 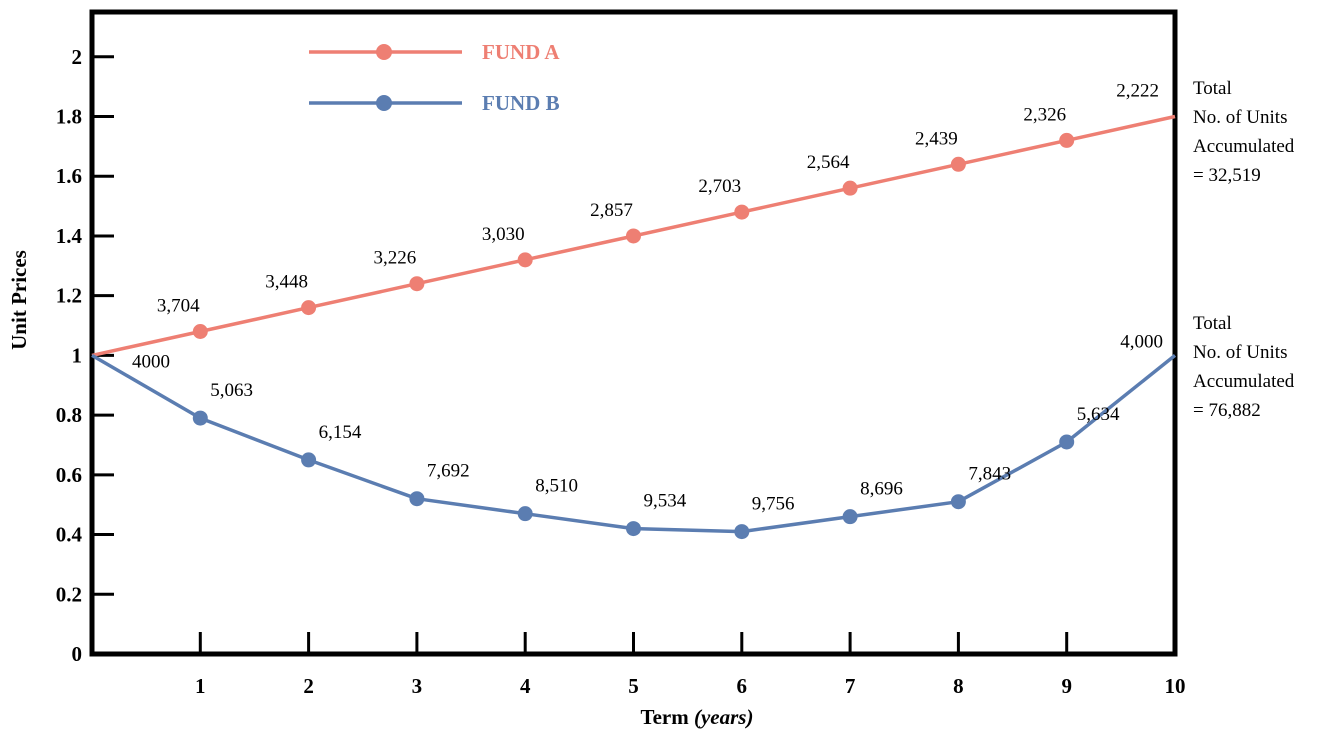 What do you see at coordinates (69, 415) in the screenshot?
I see `y-tick-label: 0.8` at bounding box center [69, 415].